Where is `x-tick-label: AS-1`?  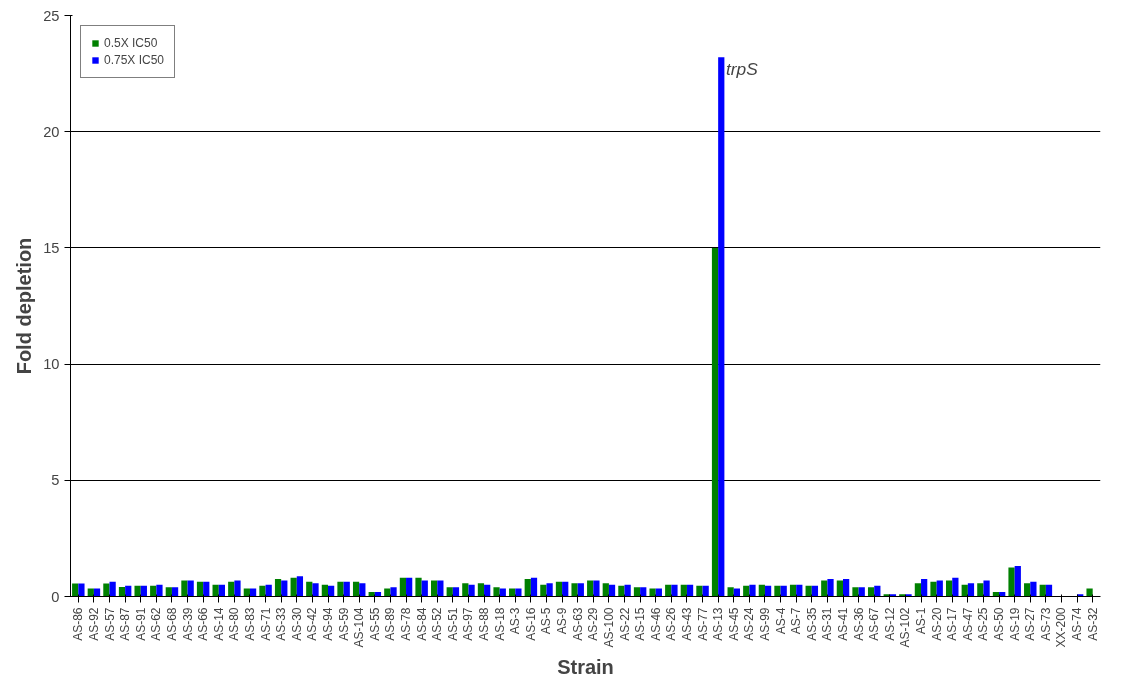 x-tick-label: AS-1 is located at coordinates (921, 621).